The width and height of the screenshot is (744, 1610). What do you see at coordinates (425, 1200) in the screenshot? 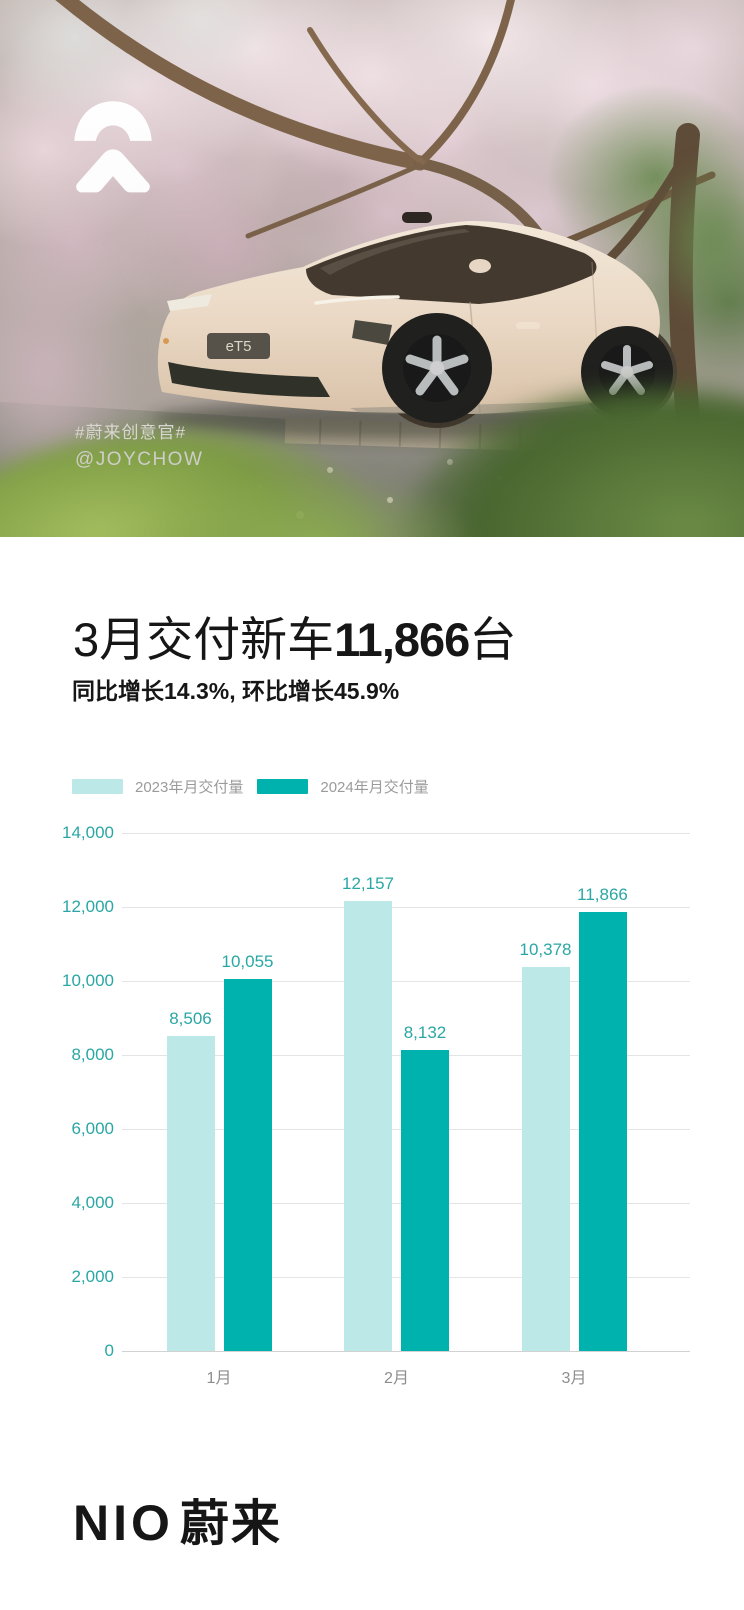
I see `bar-2024年月交付量-2月` at bounding box center [425, 1200].